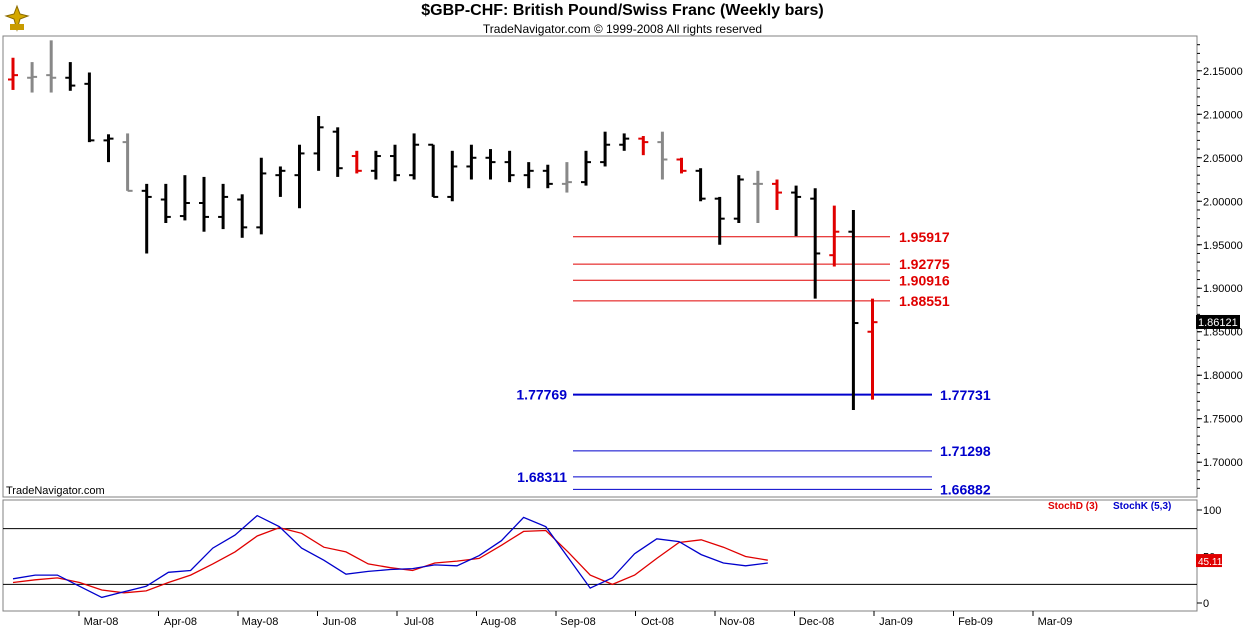 Image resolution: width=1245 pixels, height=631 pixels. Describe the element at coordinates (924, 264) in the screenshot. I see `fib-level-label: 1.92775` at that location.